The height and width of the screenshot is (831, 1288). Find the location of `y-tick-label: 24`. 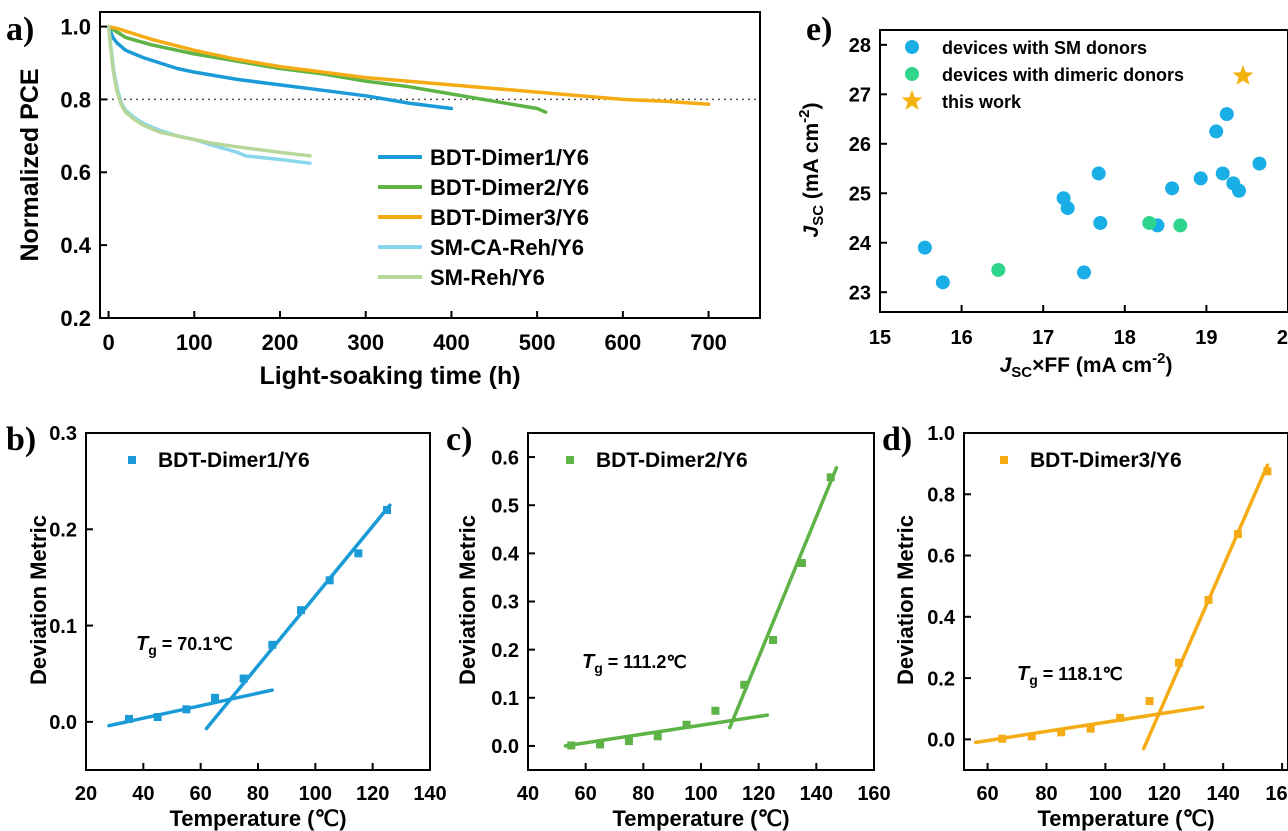

y-tick-label: 24 is located at coordinates (860, 244).